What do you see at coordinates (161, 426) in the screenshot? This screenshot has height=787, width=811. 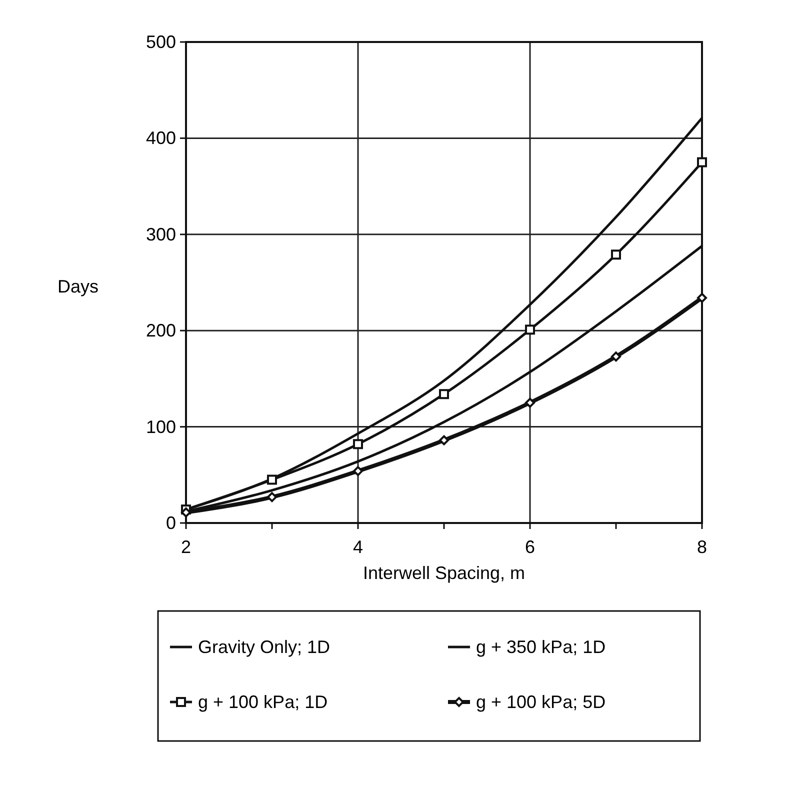 I see `y-tick-label: 100` at bounding box center [161, 426].